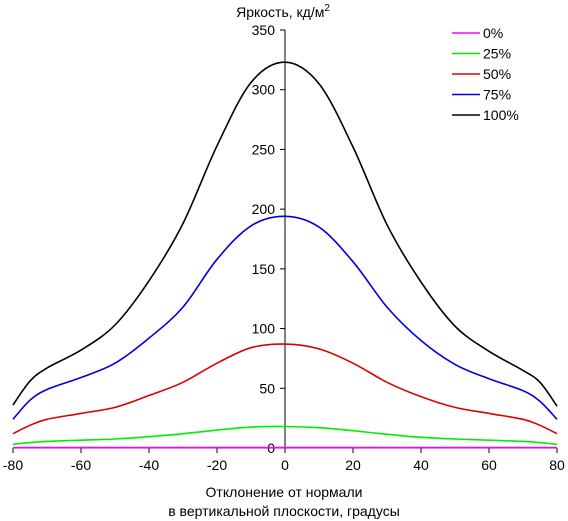 The width and height of the screenshot is (568, 521). What do you see at coordinates (264, 329) in the screenshot?
I see `y-tick-label: 100` at bounding box center [264, 329].